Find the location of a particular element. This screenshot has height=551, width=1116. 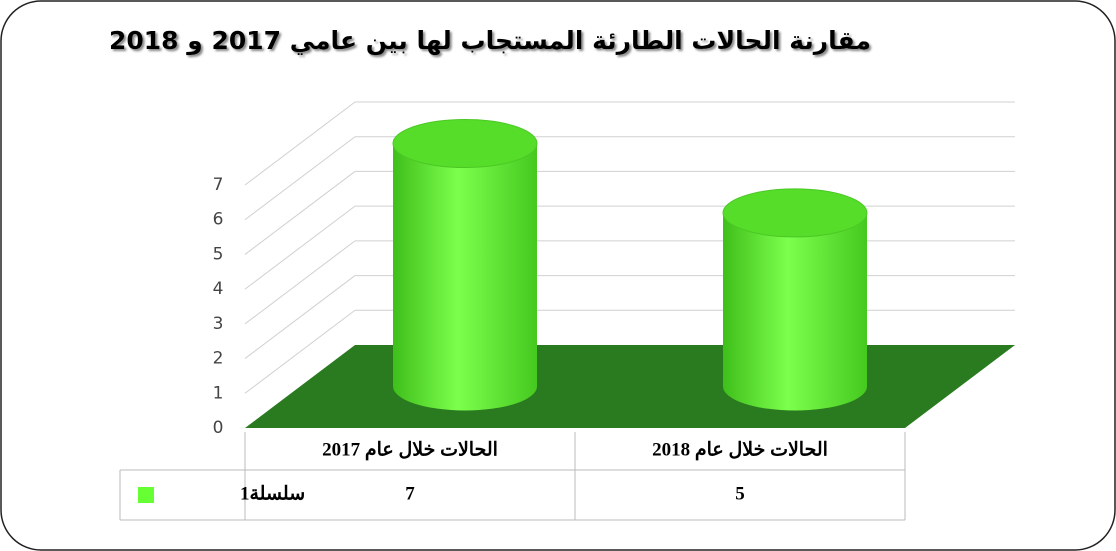

y-tick-label: 4 is located at coordinates (218, 289).